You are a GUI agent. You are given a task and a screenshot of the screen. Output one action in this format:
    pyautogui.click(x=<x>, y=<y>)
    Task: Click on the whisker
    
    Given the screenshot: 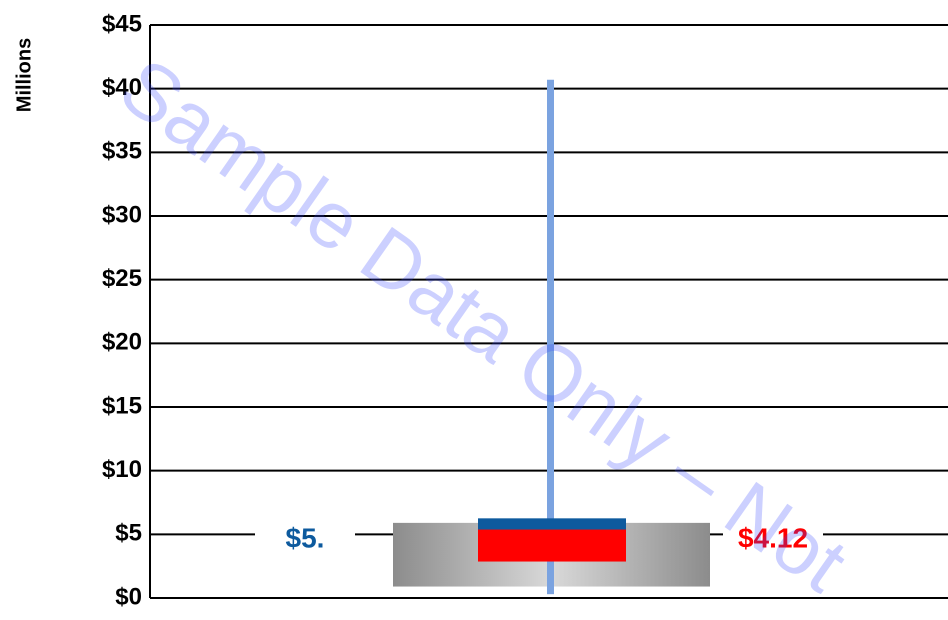 What is the action you would take?
    pyautogui.click(x=550, y=337)
    